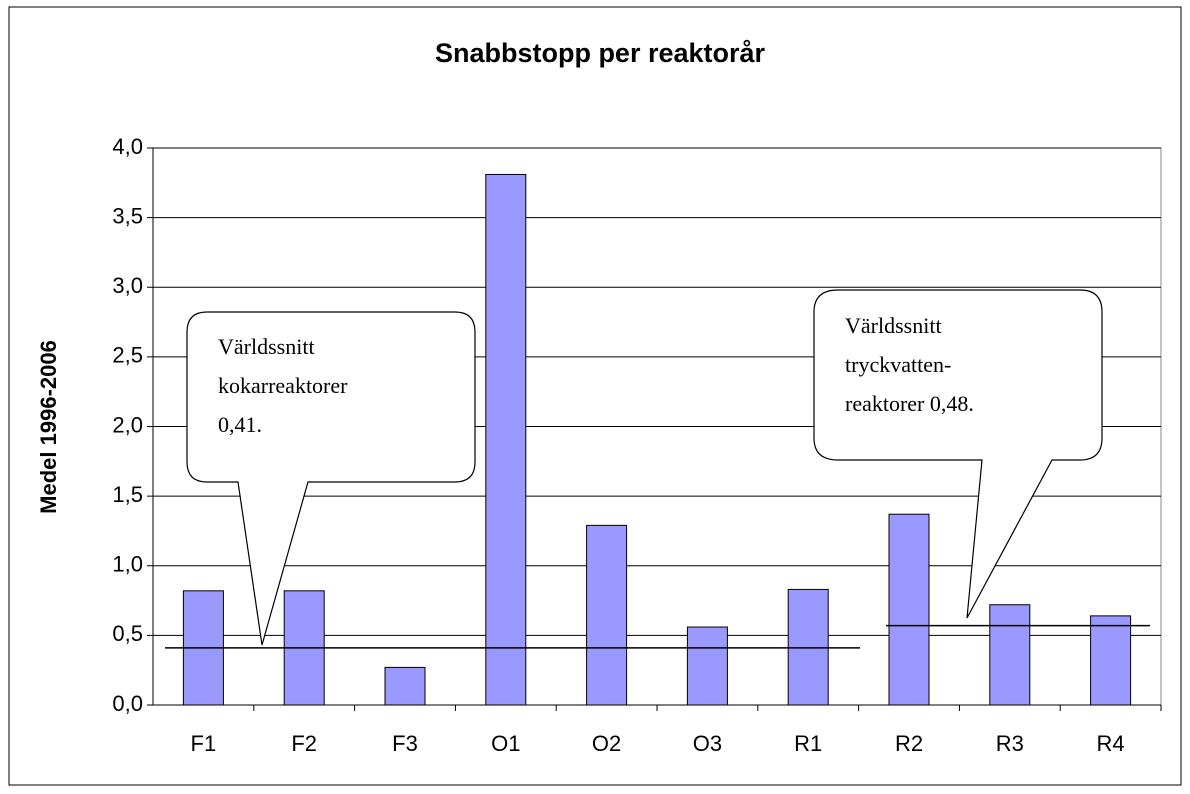  Describe the element at coordinates (283, 385) in the screenshot. I see `annotation-line: kokarreaktorer` at that location.